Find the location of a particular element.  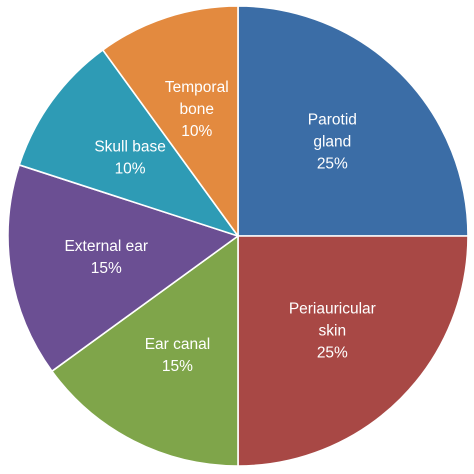

pie-label-ear-canal: Ear canal 15% is located at coordinates (177, 355).